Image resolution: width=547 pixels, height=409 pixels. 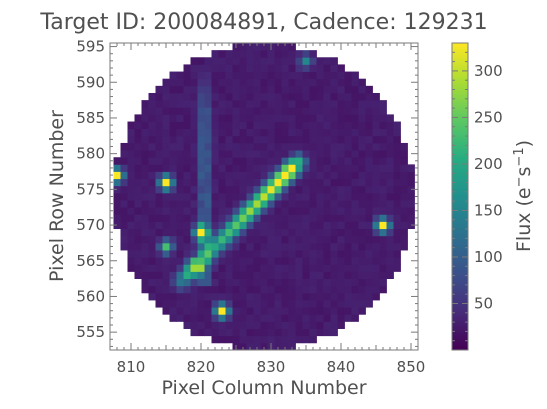 What do you see at coordinates (90, 332) in the screenshot?
I see `y-tick-label: 555` at bounding box center [90, 332].